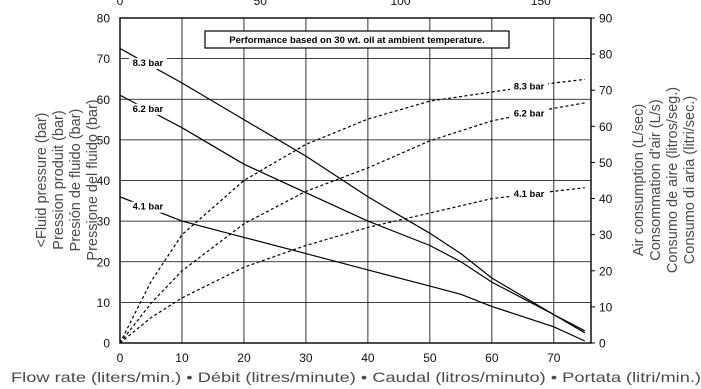 The width and height of the screenshot is (701, 389). What do you see at coordinates (104, 59) in the screenshot?
I see `y-left-tick-label: 70` at bounding box center [104, 59].